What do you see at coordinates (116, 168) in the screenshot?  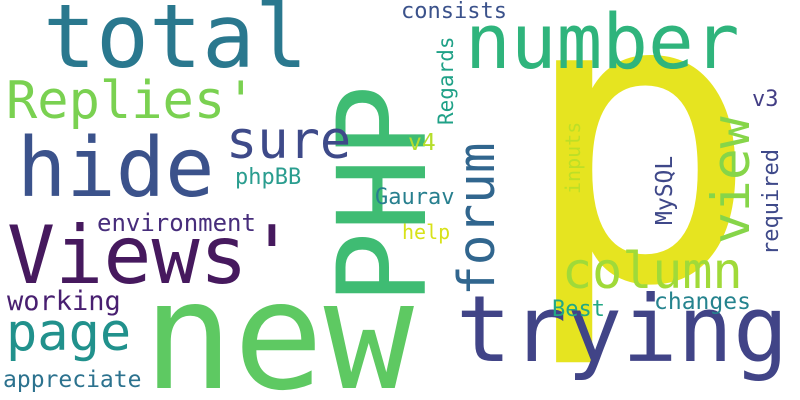 I see `word-hide: hide` at bounding box center [116, 168].